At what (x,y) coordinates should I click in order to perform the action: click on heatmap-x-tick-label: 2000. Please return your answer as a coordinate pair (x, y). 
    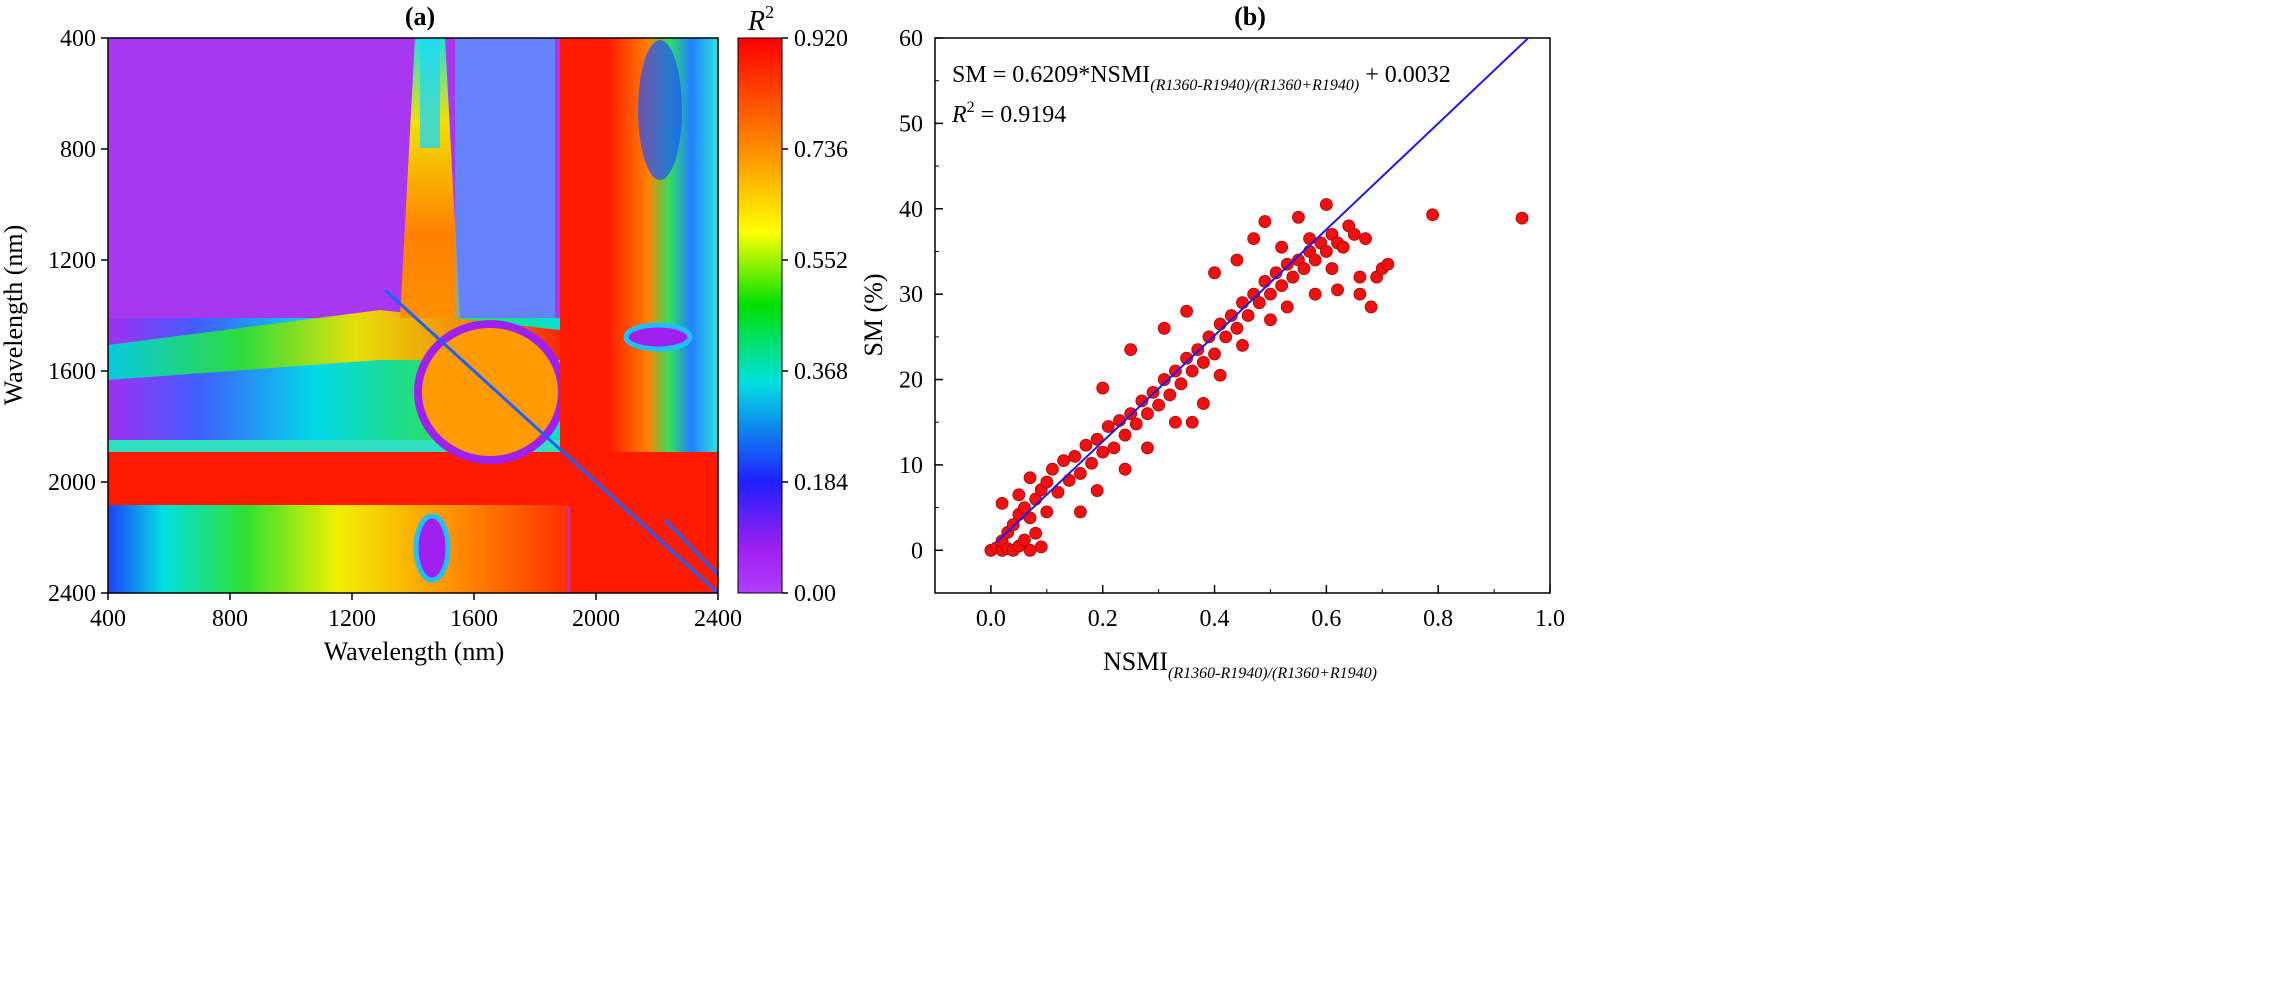
    Looking at the image, I should click on (596, 619).